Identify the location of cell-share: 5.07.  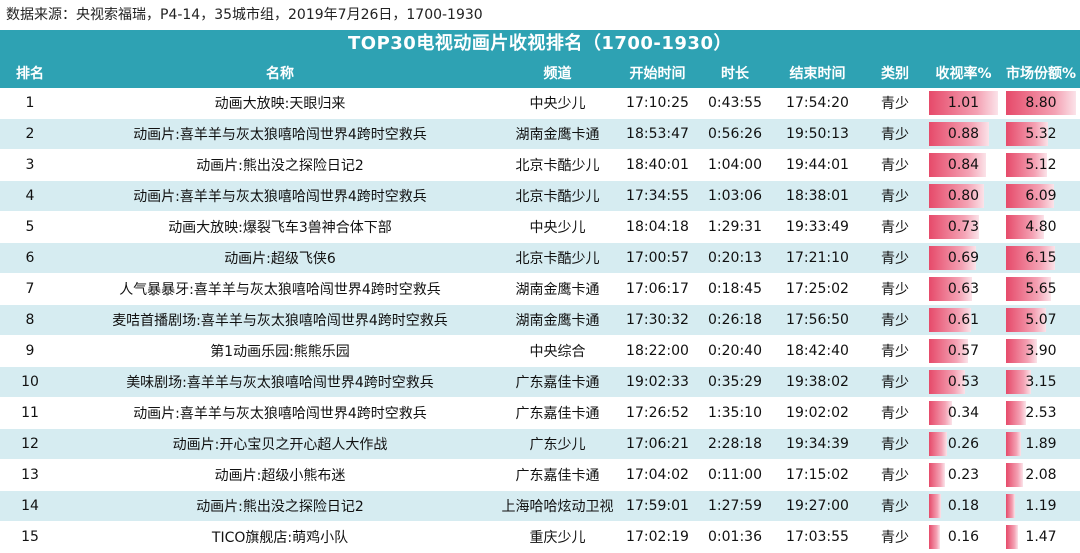
(1041, 320).